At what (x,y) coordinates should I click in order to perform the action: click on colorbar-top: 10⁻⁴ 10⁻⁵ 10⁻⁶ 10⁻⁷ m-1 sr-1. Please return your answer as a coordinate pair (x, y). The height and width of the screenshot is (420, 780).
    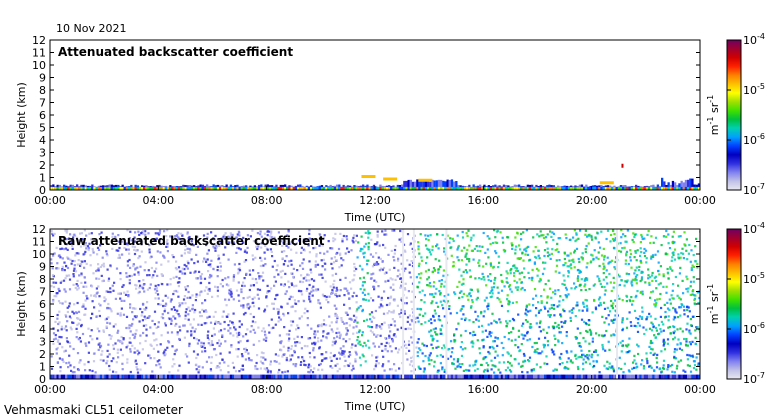
    Looking at the image, I should click on (735, 114).